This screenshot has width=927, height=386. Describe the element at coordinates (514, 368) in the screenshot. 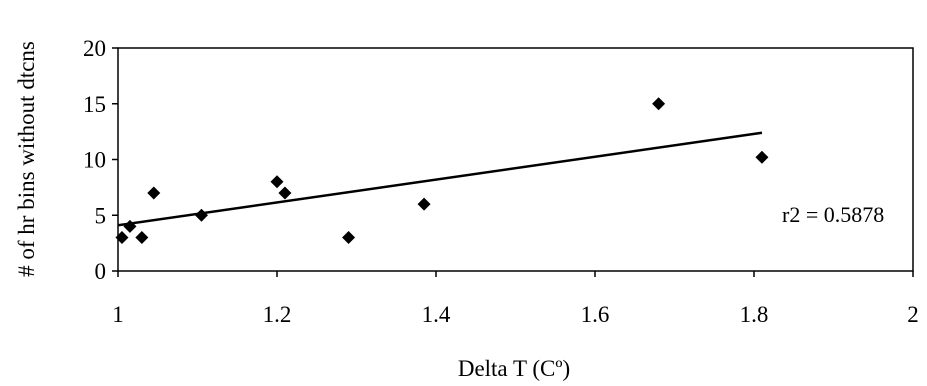

I see `x-axis-label: Delta T (Cº)` at that location.